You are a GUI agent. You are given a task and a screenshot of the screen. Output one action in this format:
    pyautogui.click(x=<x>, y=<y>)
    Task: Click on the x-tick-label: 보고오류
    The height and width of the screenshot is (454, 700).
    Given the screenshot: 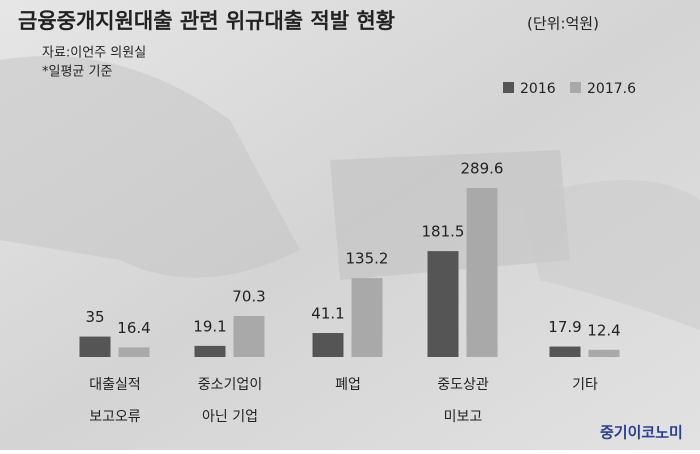 What is the action you would take?
    pyautogui.click(x=115, y=417)
    